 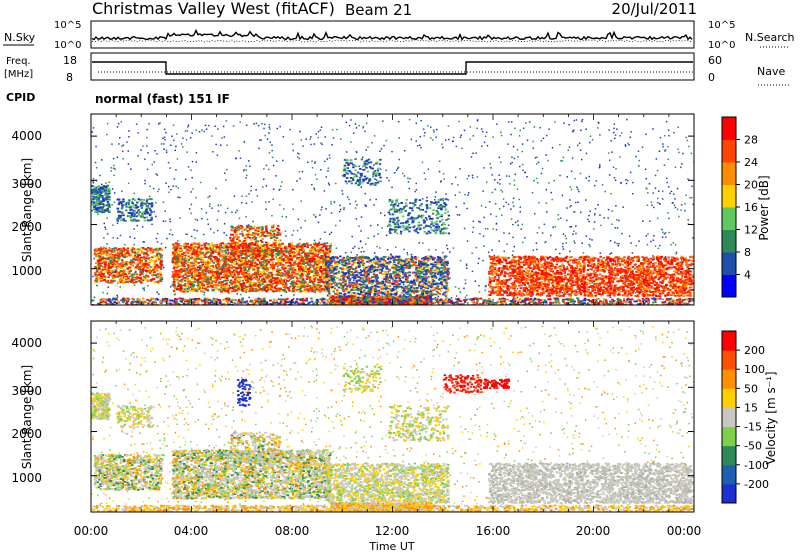 I want to click on freq-unit-label: [MHz], so click(x=18, y=74).